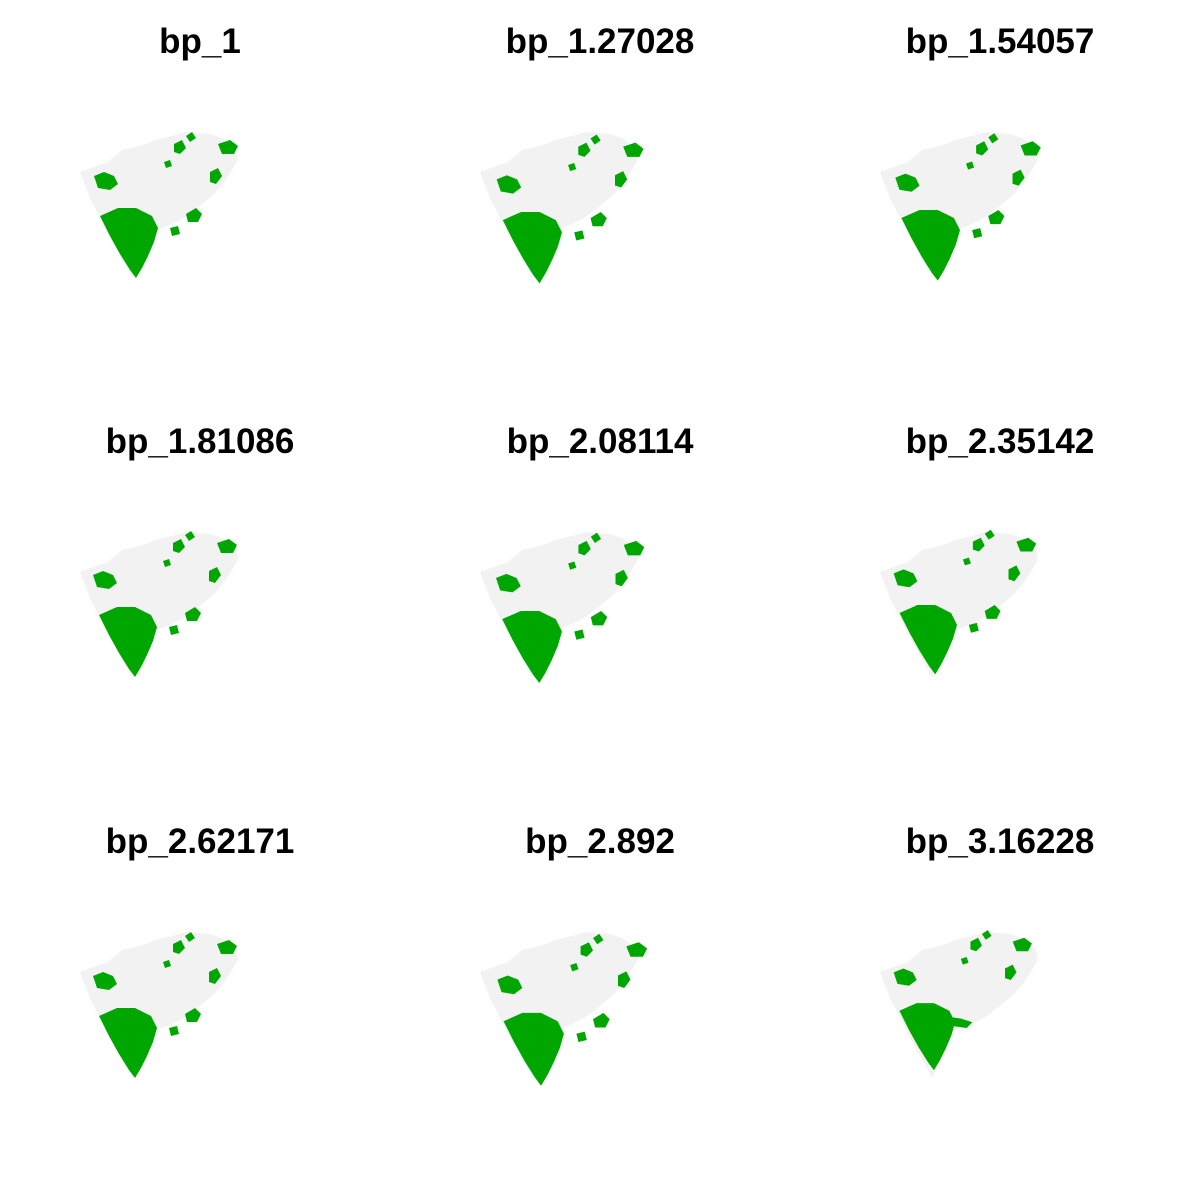 The height and width of the screenshot is (1200, 1200). Describe the element at coordinates (200, 41) in the screenshot. I see `panel-title: bp_1` at that location.